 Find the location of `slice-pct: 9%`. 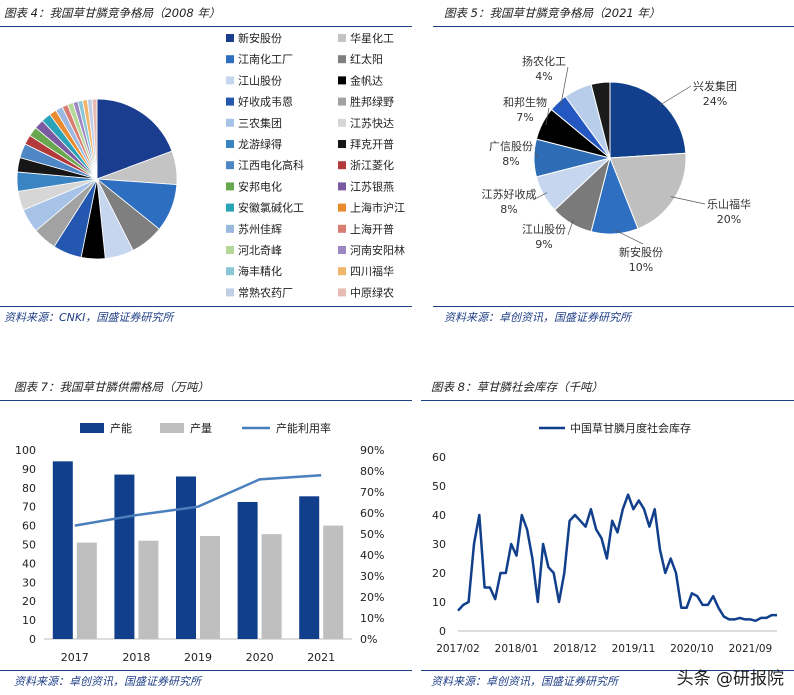

slice-pct: 9% is located at coordinates (543, 244).